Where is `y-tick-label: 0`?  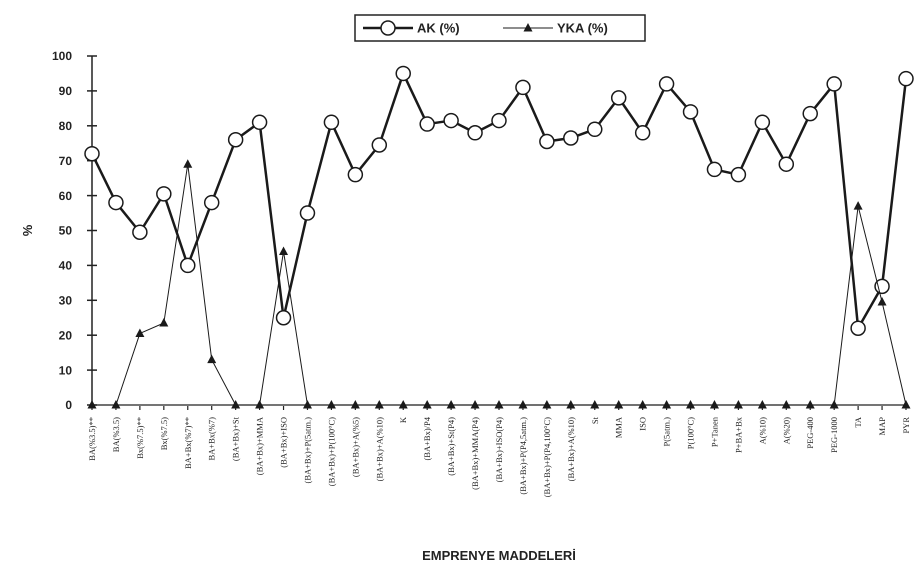 y-tick-label: 0 is located at coordinates (68, 405).